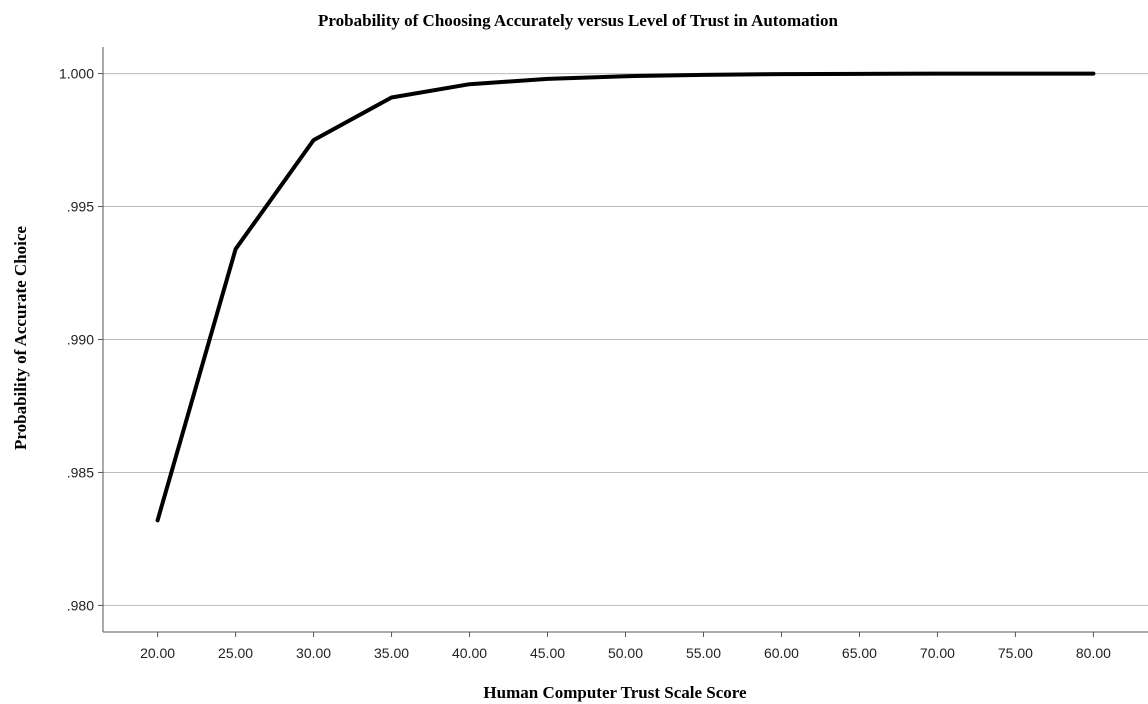  I want to click on x-tick-label: 60.00, so click(781, 653).